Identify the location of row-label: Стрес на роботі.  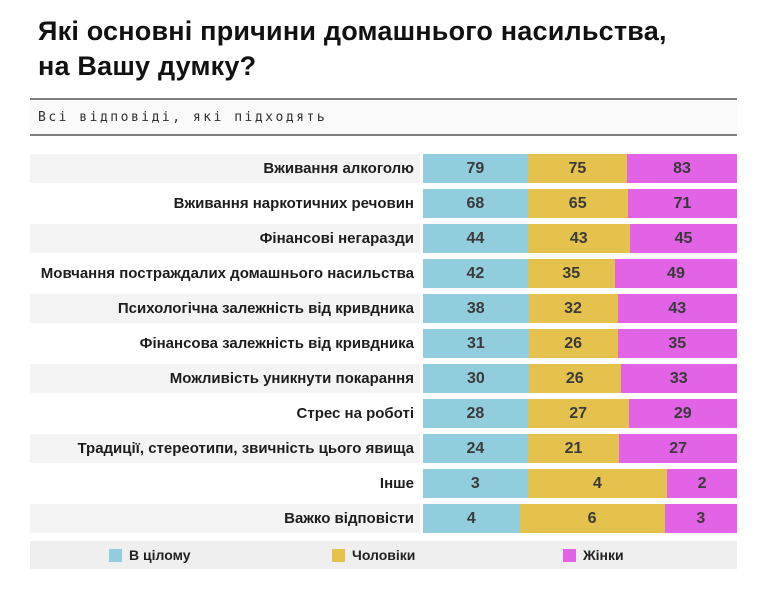
(355, 413).